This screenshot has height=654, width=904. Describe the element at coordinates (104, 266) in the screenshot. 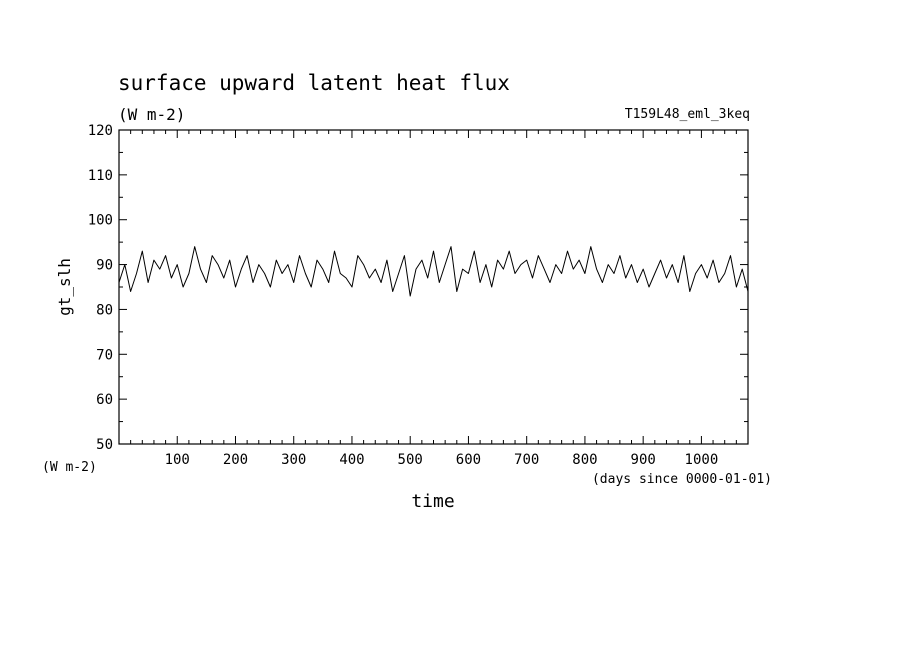

I see `y-tick-label: 90` at that location.